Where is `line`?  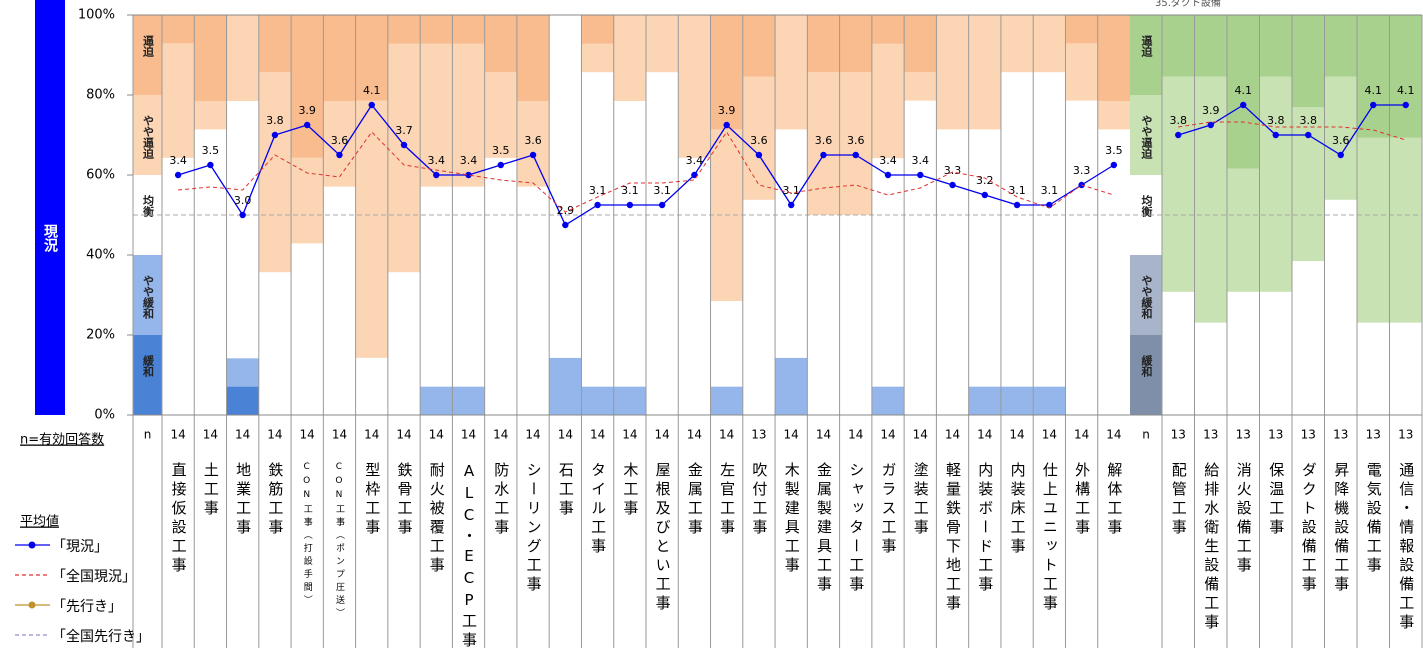
line is located at coordinates (646, 172).